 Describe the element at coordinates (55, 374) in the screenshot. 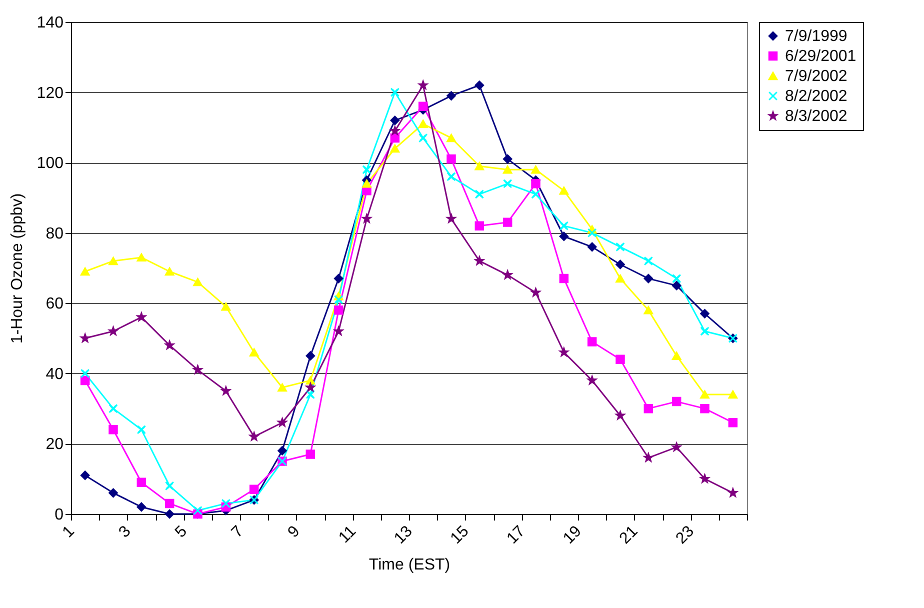

I see `y-tick-label: 40` at that location.